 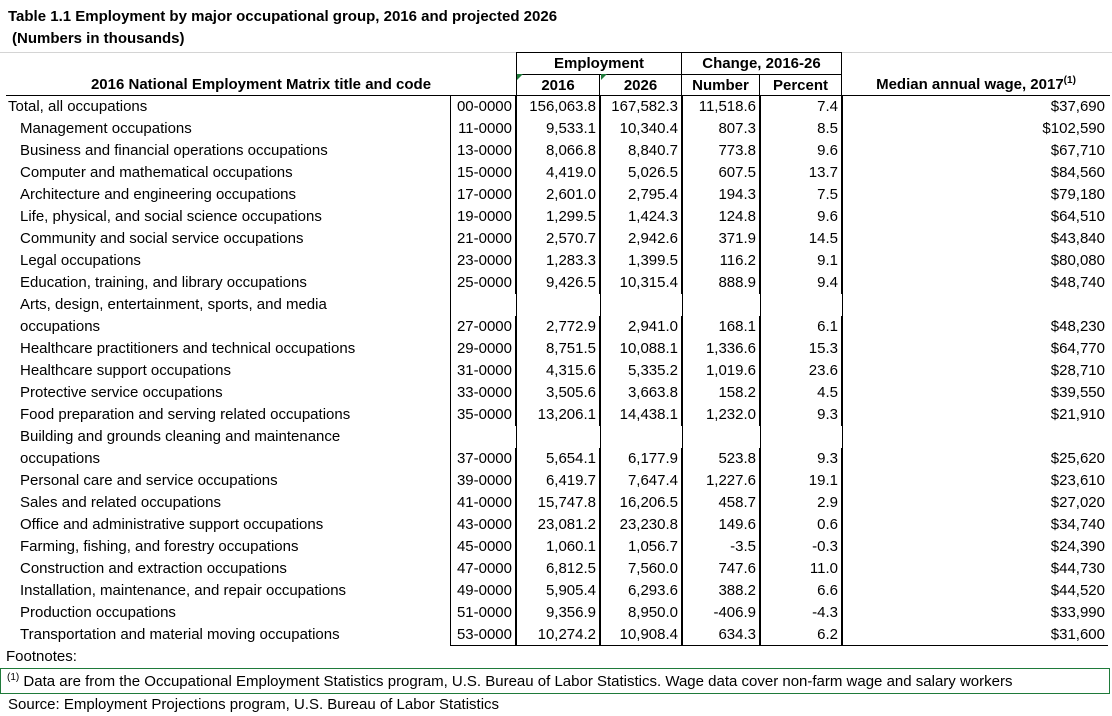 I want to click on employment-2026: 2,941.0, so click(x=641, y=327).